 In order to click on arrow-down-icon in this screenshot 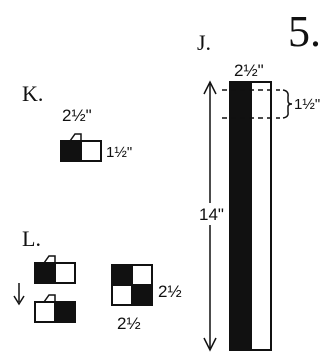, I will do `click(210, 344)`.